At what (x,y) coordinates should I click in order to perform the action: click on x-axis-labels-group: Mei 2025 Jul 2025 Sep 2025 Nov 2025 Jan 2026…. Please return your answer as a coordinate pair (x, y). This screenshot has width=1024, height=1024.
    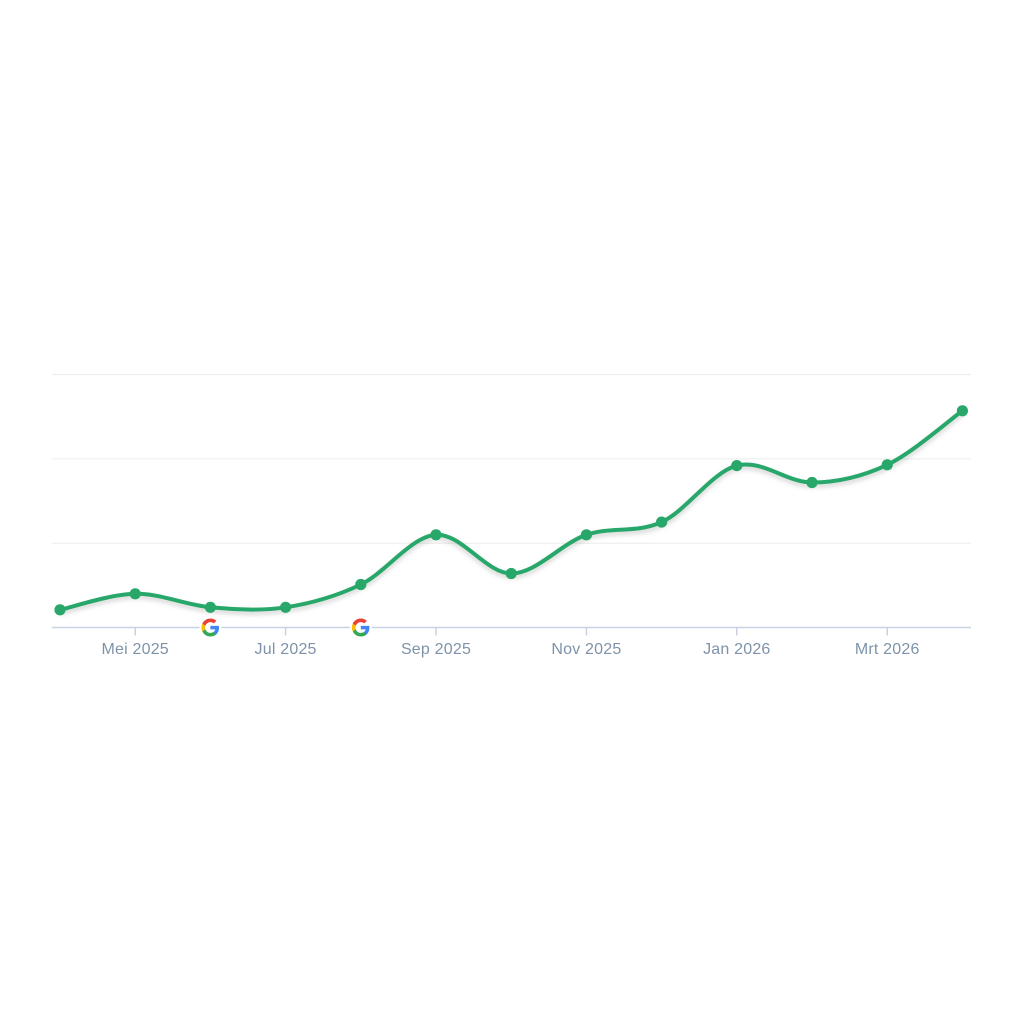
    Looking at the image, I should click on (510, 649).